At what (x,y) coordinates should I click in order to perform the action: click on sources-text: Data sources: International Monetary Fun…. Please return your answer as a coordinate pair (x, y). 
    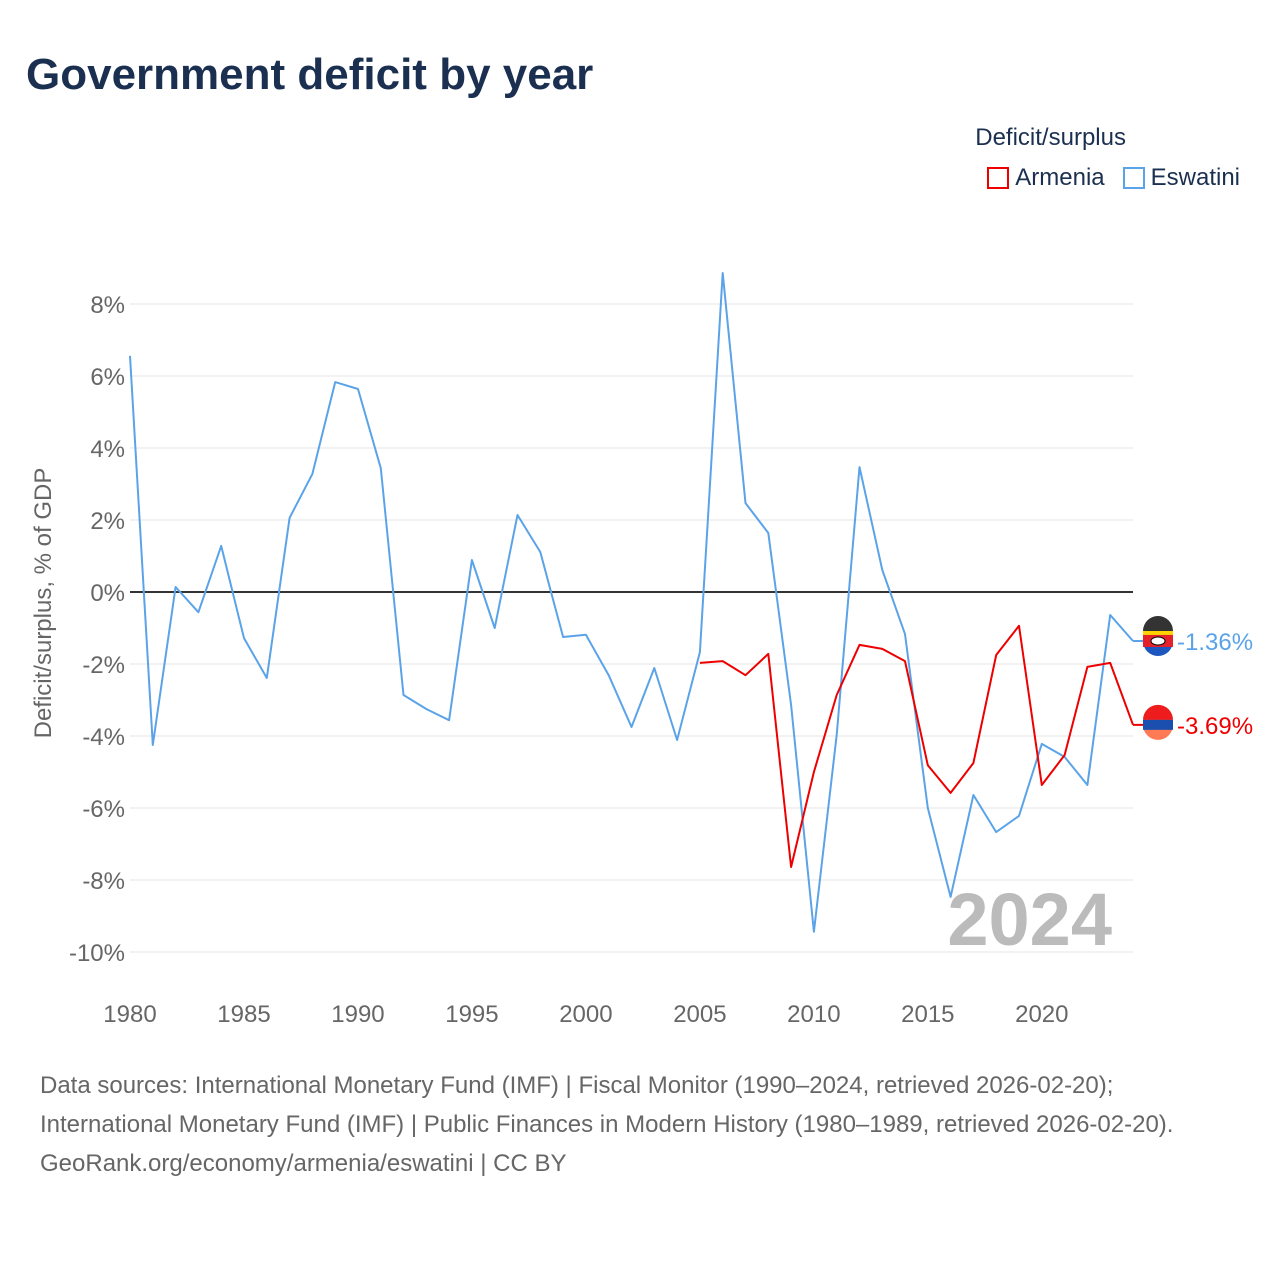
    Looking at the image, I should click on (607, 1105).